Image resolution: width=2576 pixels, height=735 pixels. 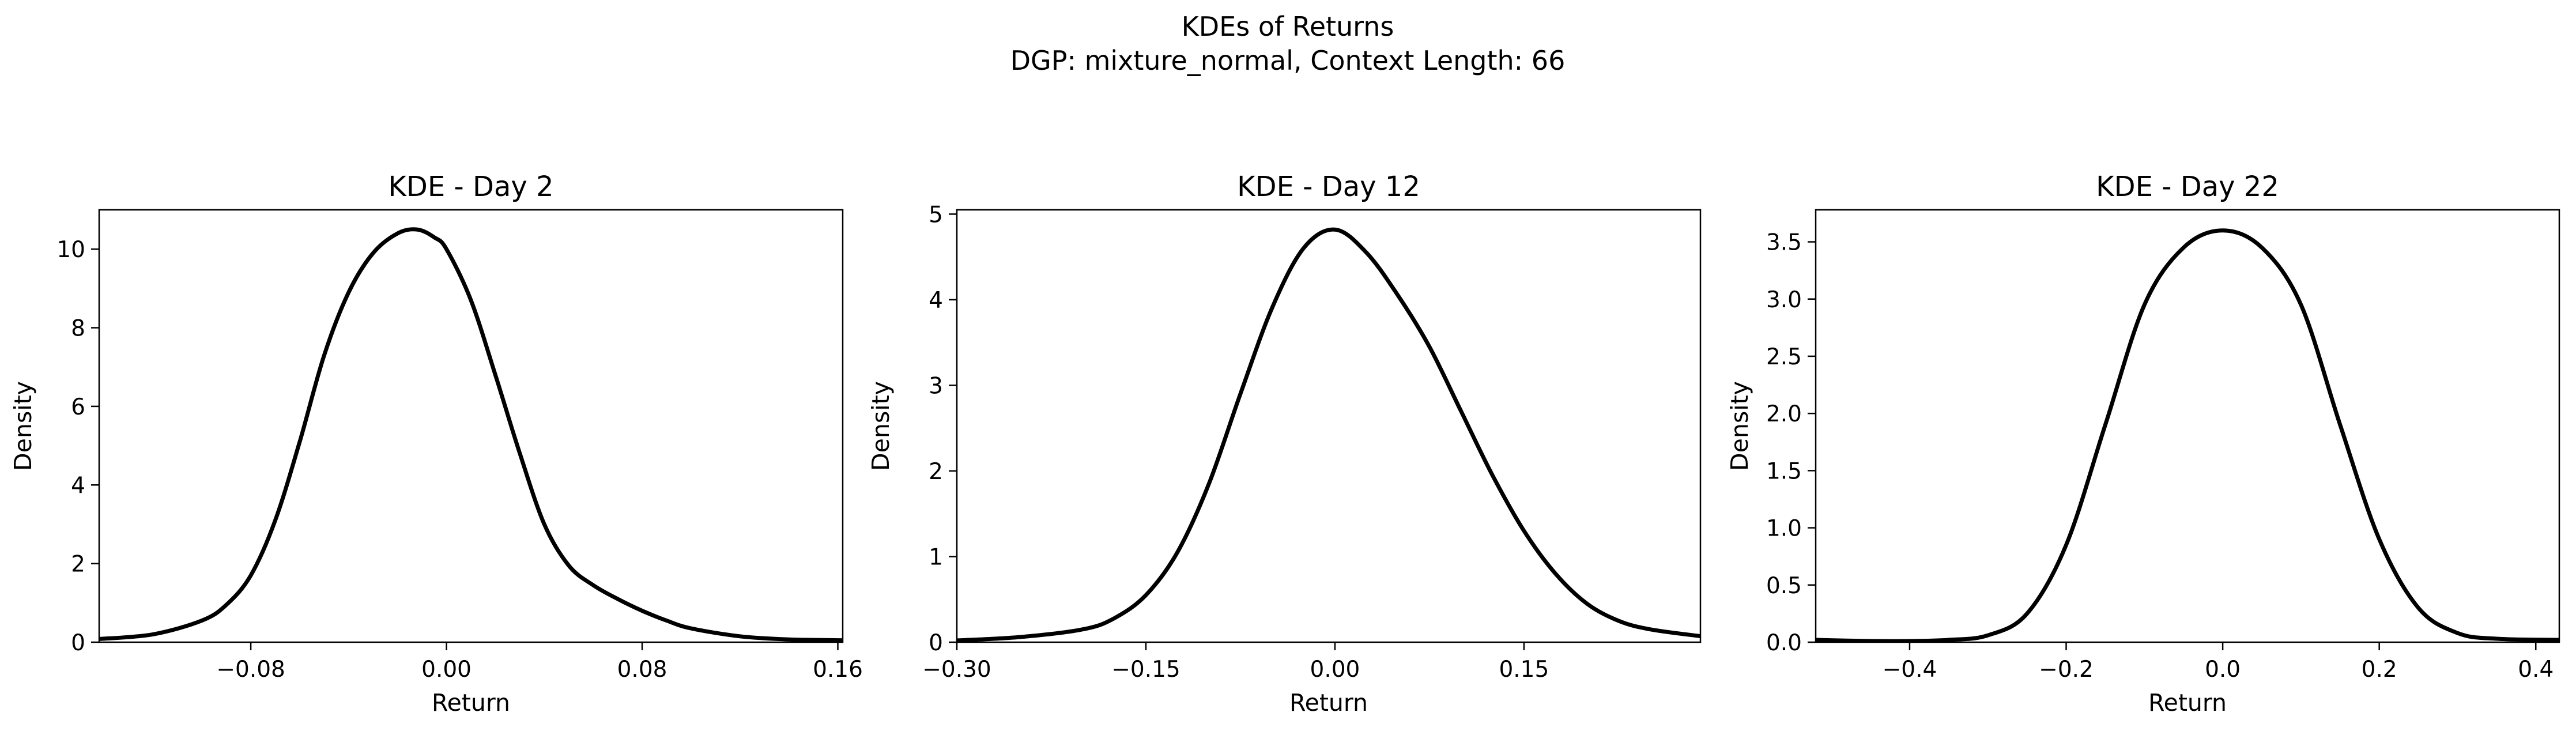 I want to click on y-tick-label: 1.5, so click(x=1784, y=471).